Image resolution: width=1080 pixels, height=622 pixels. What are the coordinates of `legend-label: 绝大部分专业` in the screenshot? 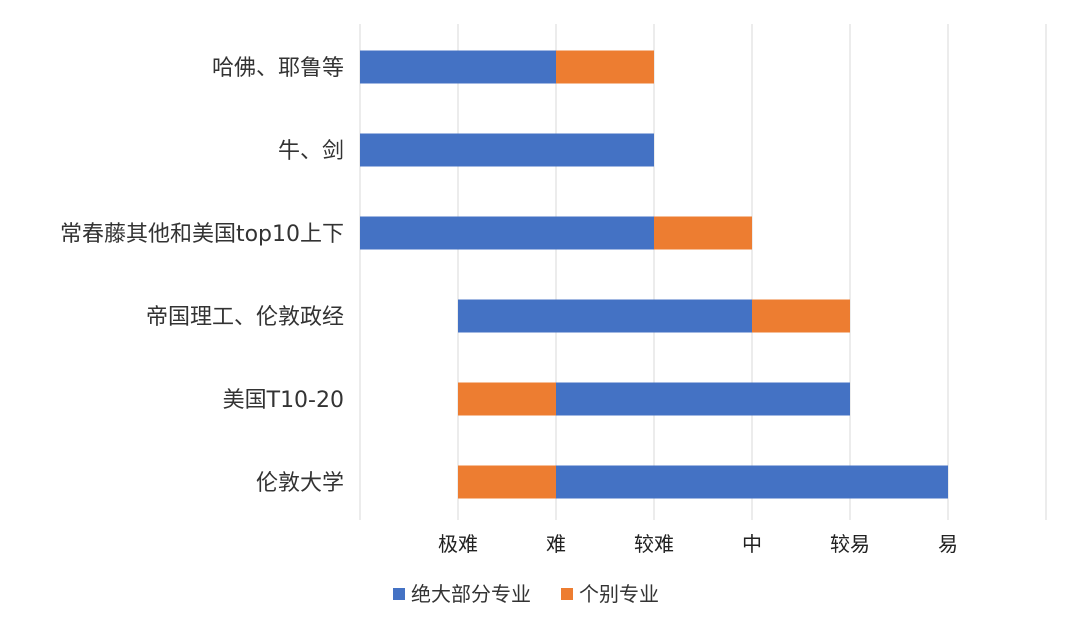 It's located at (471, 594).